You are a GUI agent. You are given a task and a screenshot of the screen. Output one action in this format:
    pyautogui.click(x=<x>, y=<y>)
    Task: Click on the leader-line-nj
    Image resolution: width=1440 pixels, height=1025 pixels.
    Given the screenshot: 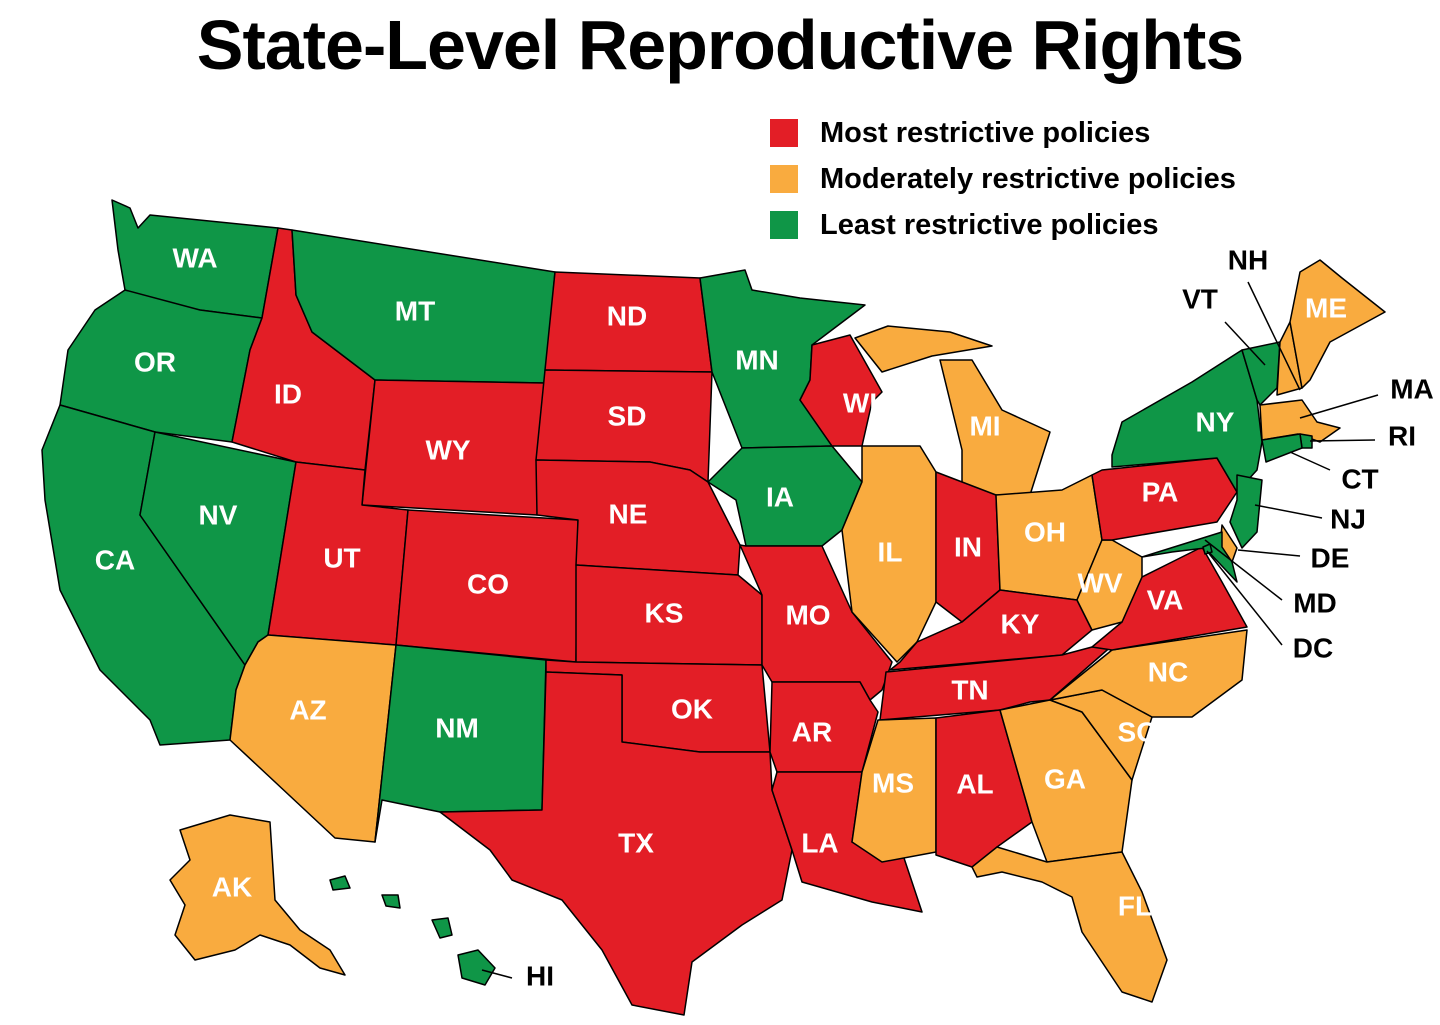 What is the action you would take?
    pyautogui.click(x=1288, y=511)
    